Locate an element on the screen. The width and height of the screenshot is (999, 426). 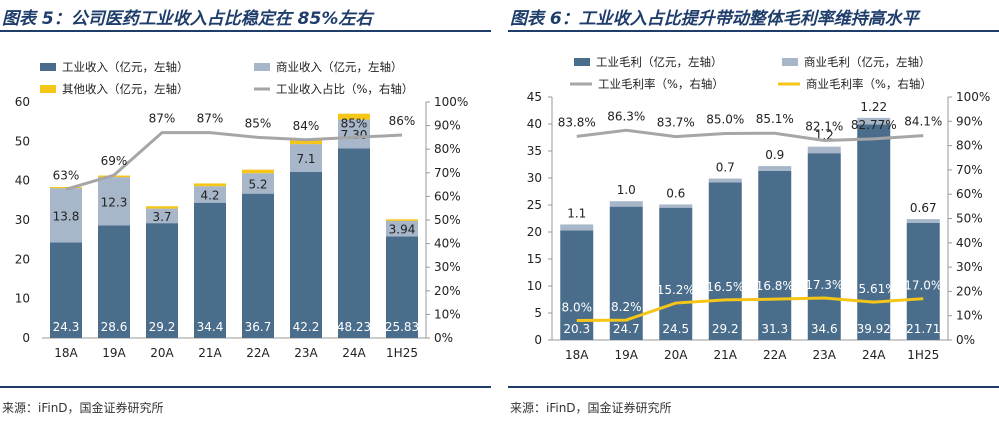
line-industrial-share is located at coordinates (234, 161).